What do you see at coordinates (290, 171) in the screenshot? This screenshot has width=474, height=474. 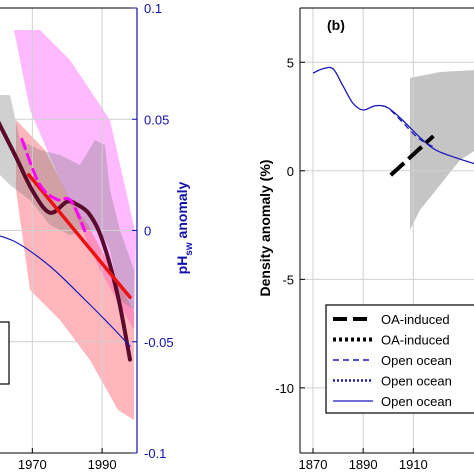 I see `panel-b-y-tick-label-0: 0` at bounding box center [290, 171].